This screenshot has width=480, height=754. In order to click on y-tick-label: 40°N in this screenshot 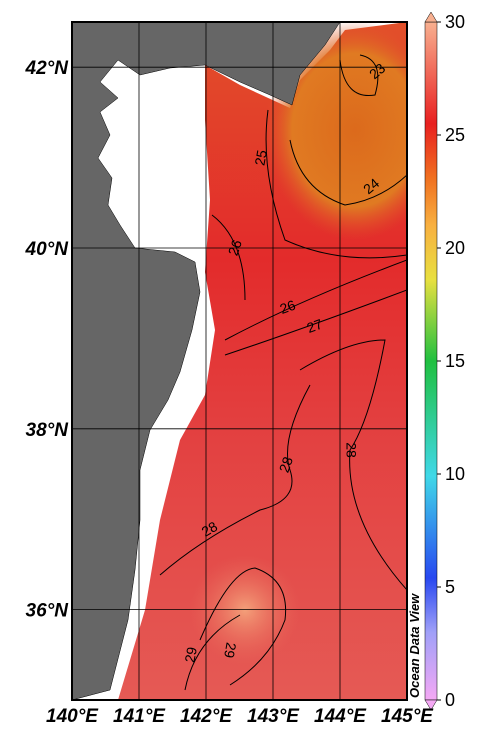, I will do `click(47, 249)`.